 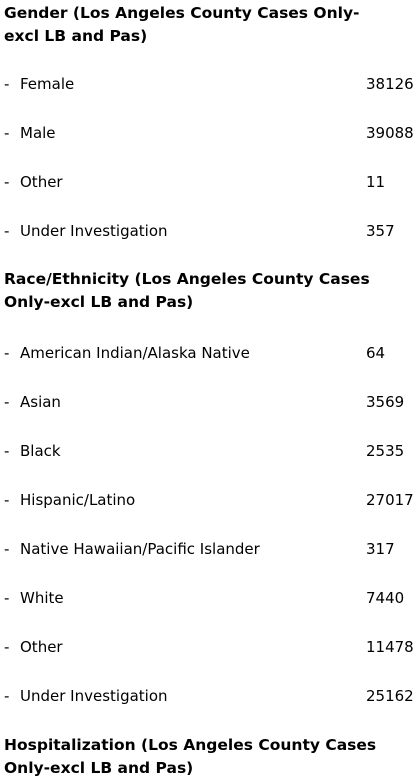 I want to click on gender-row-other: - Other 11, so click(x=211, y=182).